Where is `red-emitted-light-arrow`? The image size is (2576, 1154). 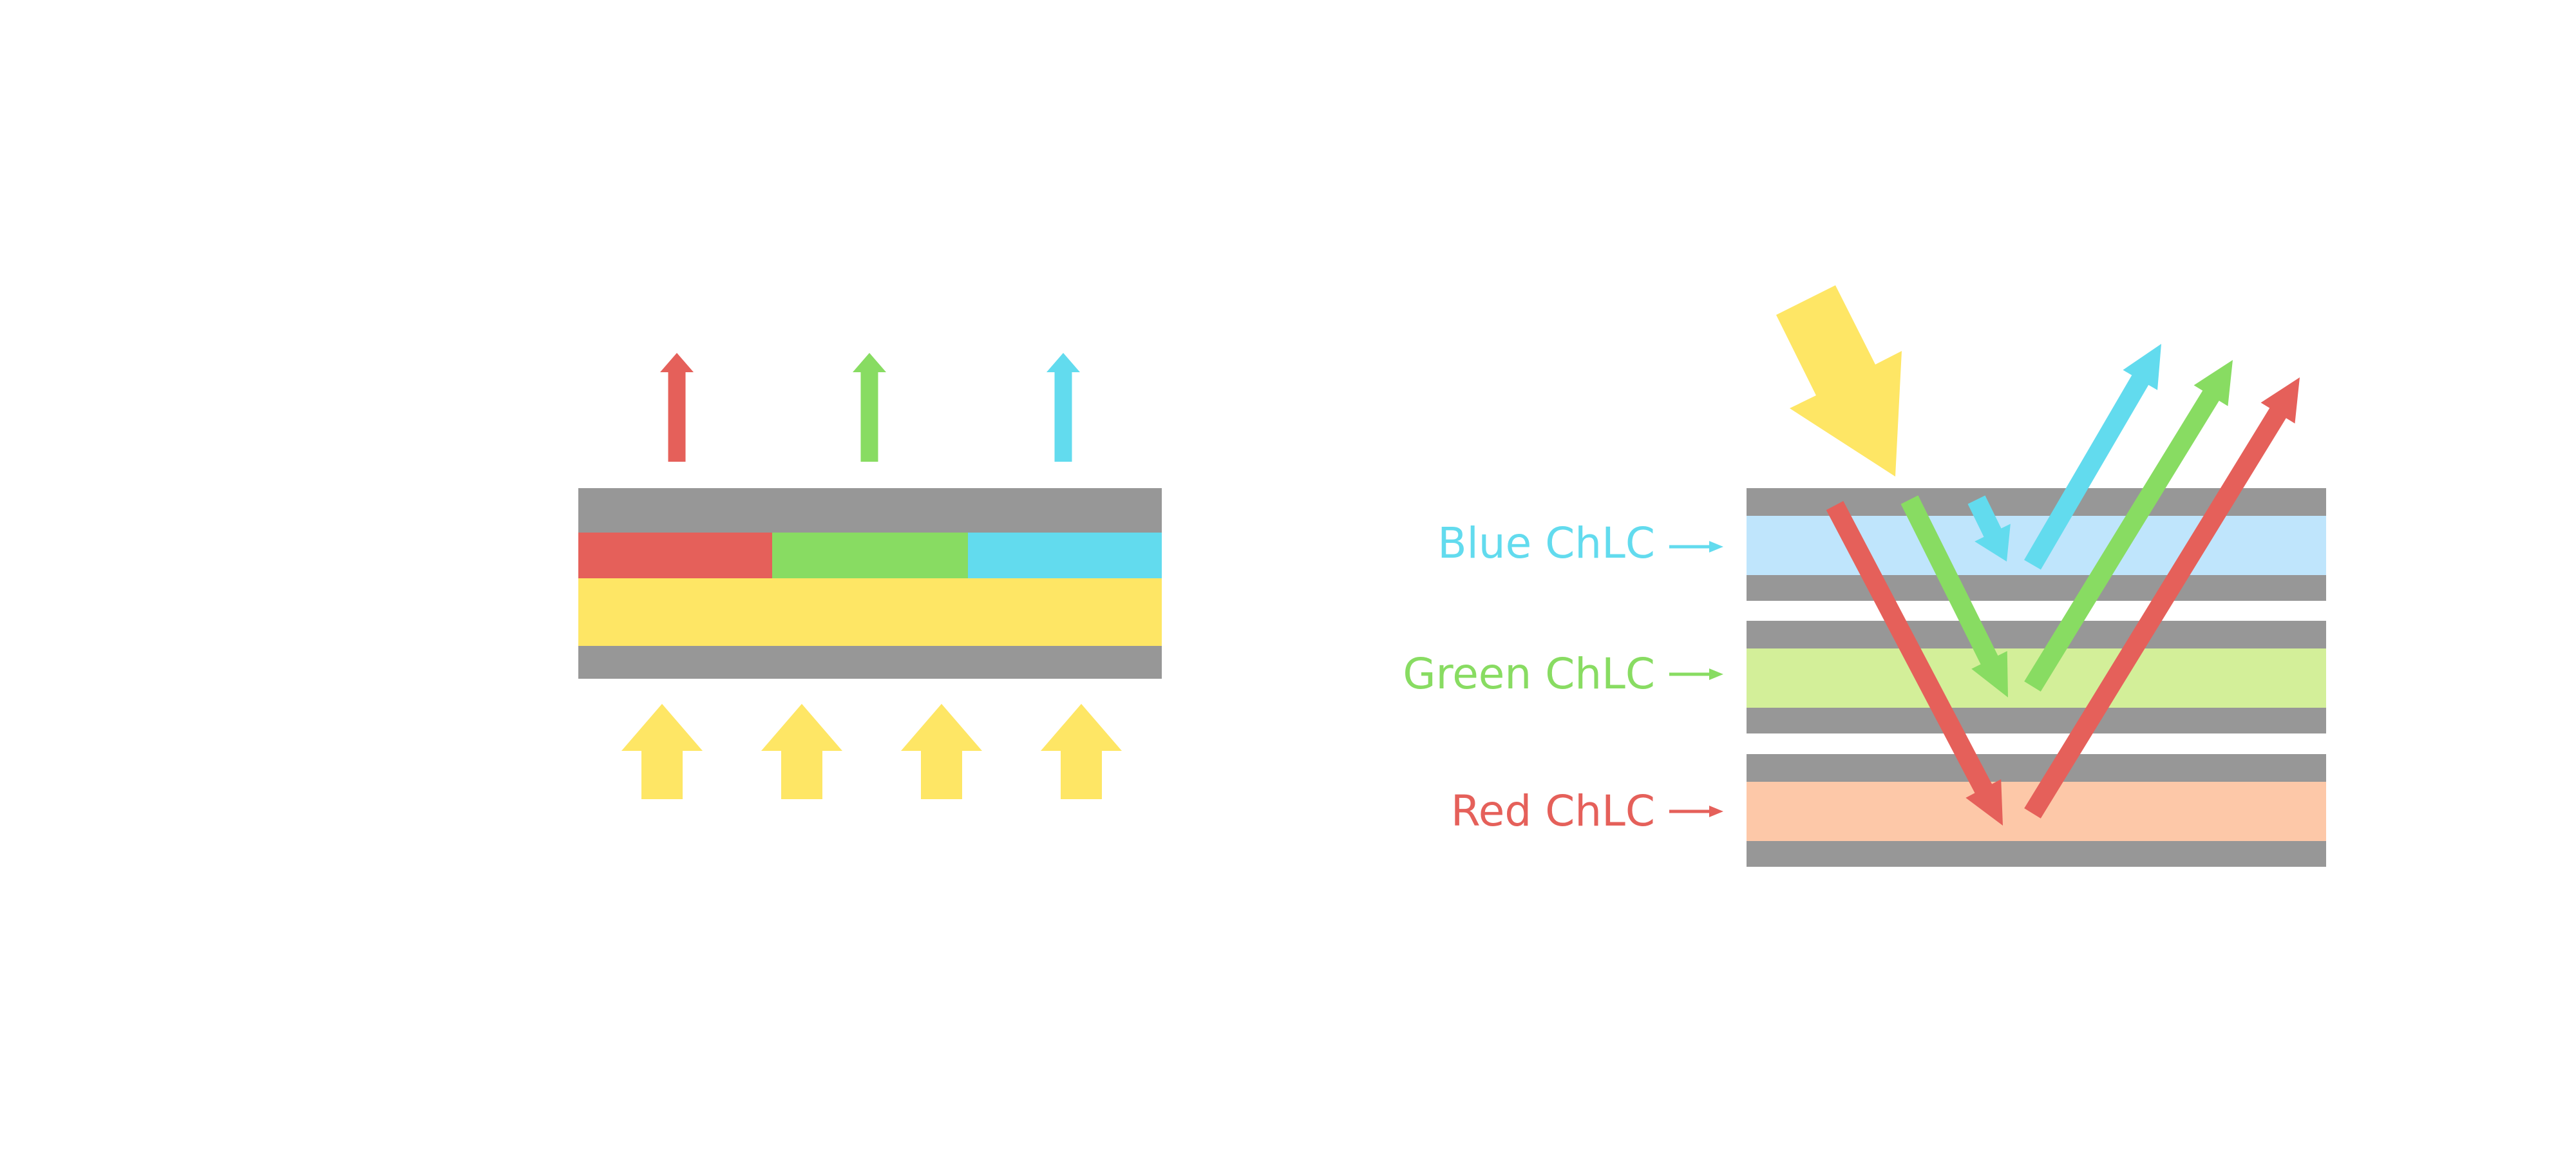 red-emitted-light-arrow is located at coordinates (677, 407).